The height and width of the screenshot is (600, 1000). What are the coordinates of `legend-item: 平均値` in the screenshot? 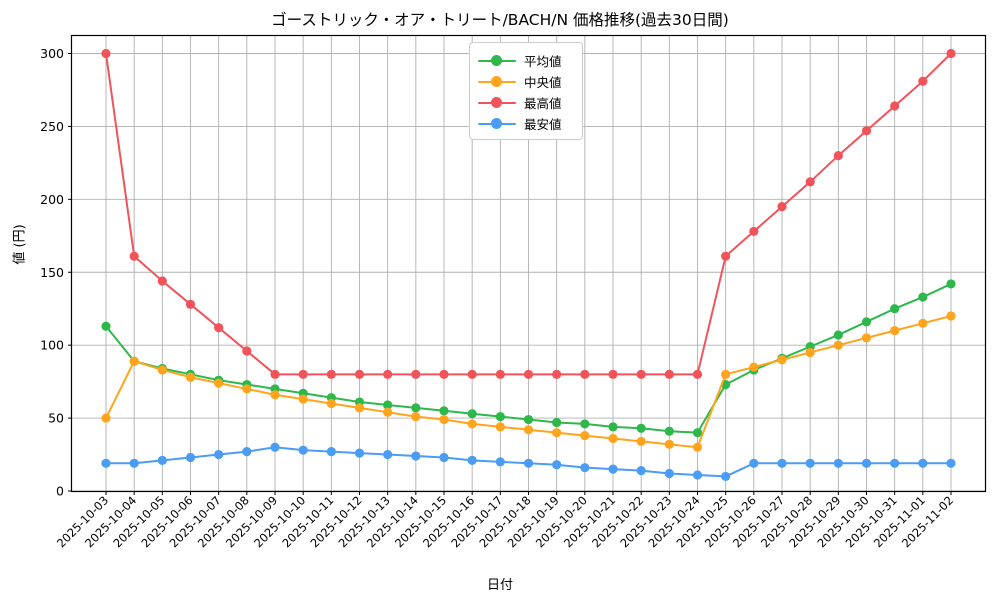 It's located at (526, 60).